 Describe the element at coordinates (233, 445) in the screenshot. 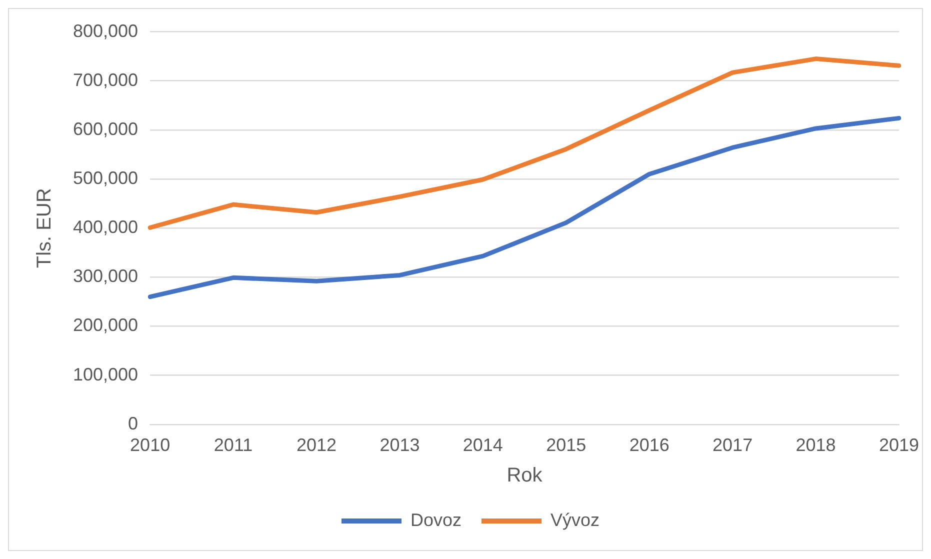

I see `x-tick-label: 2011` at that location.